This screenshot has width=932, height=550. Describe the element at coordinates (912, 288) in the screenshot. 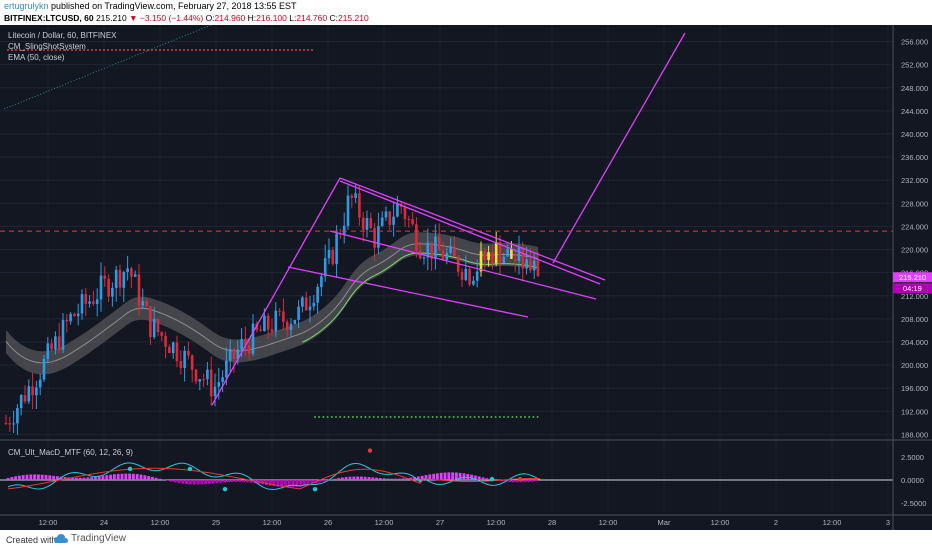

I see `countdown-label: 04:19` at that location.